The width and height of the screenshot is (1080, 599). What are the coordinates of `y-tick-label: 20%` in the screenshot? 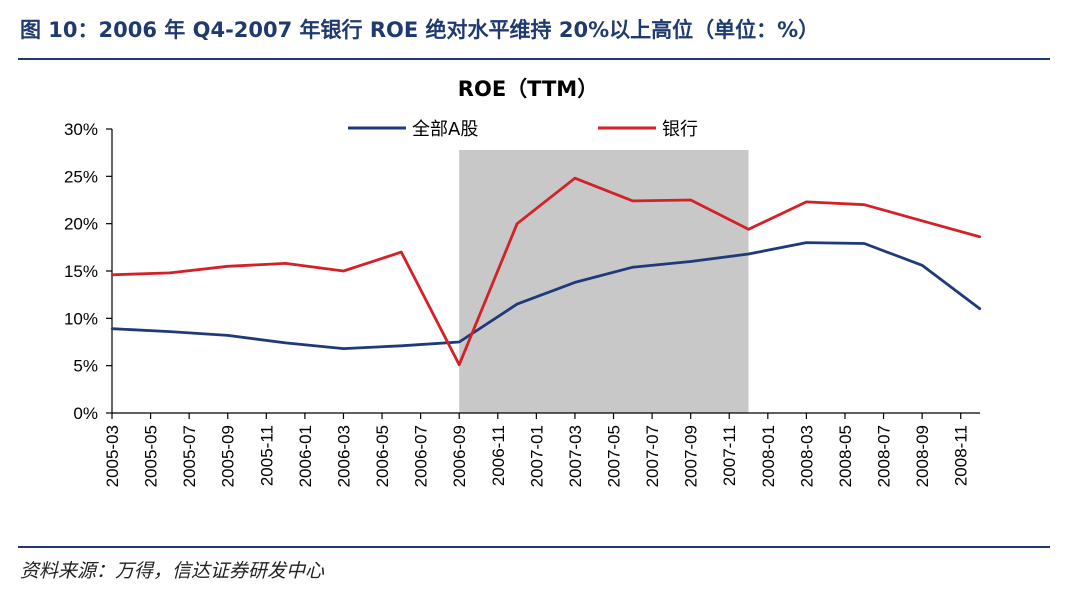 It's located at (81, 224).